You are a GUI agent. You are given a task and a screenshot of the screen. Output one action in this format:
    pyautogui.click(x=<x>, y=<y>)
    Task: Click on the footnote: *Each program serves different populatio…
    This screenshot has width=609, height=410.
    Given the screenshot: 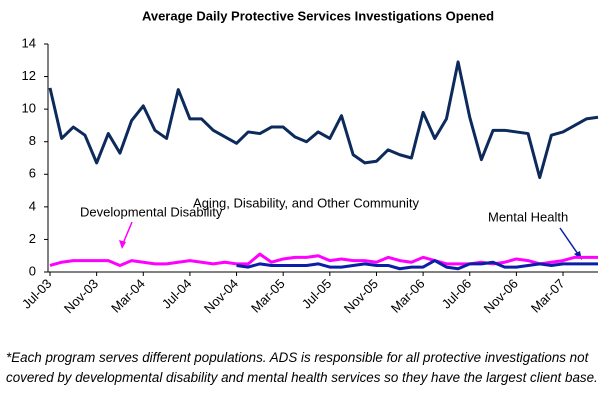 What is the action you would take?
    pyautogui.click(x=302, y=367)
    